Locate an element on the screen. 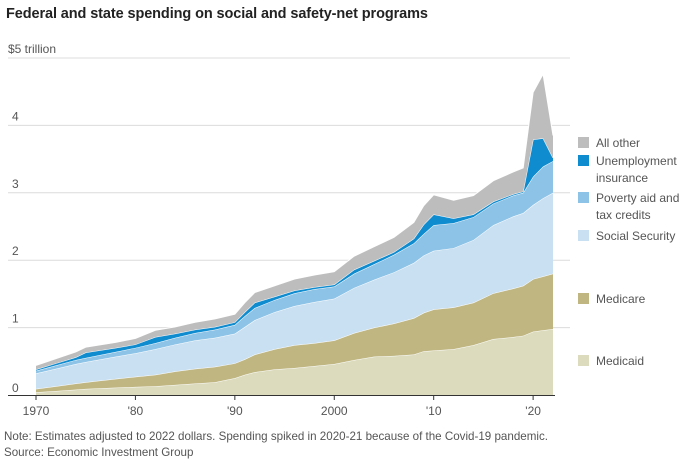 The height and width of the screenshot is (464, 689). legend-item-social-security: Social Security is located at coordinates (633, 236).